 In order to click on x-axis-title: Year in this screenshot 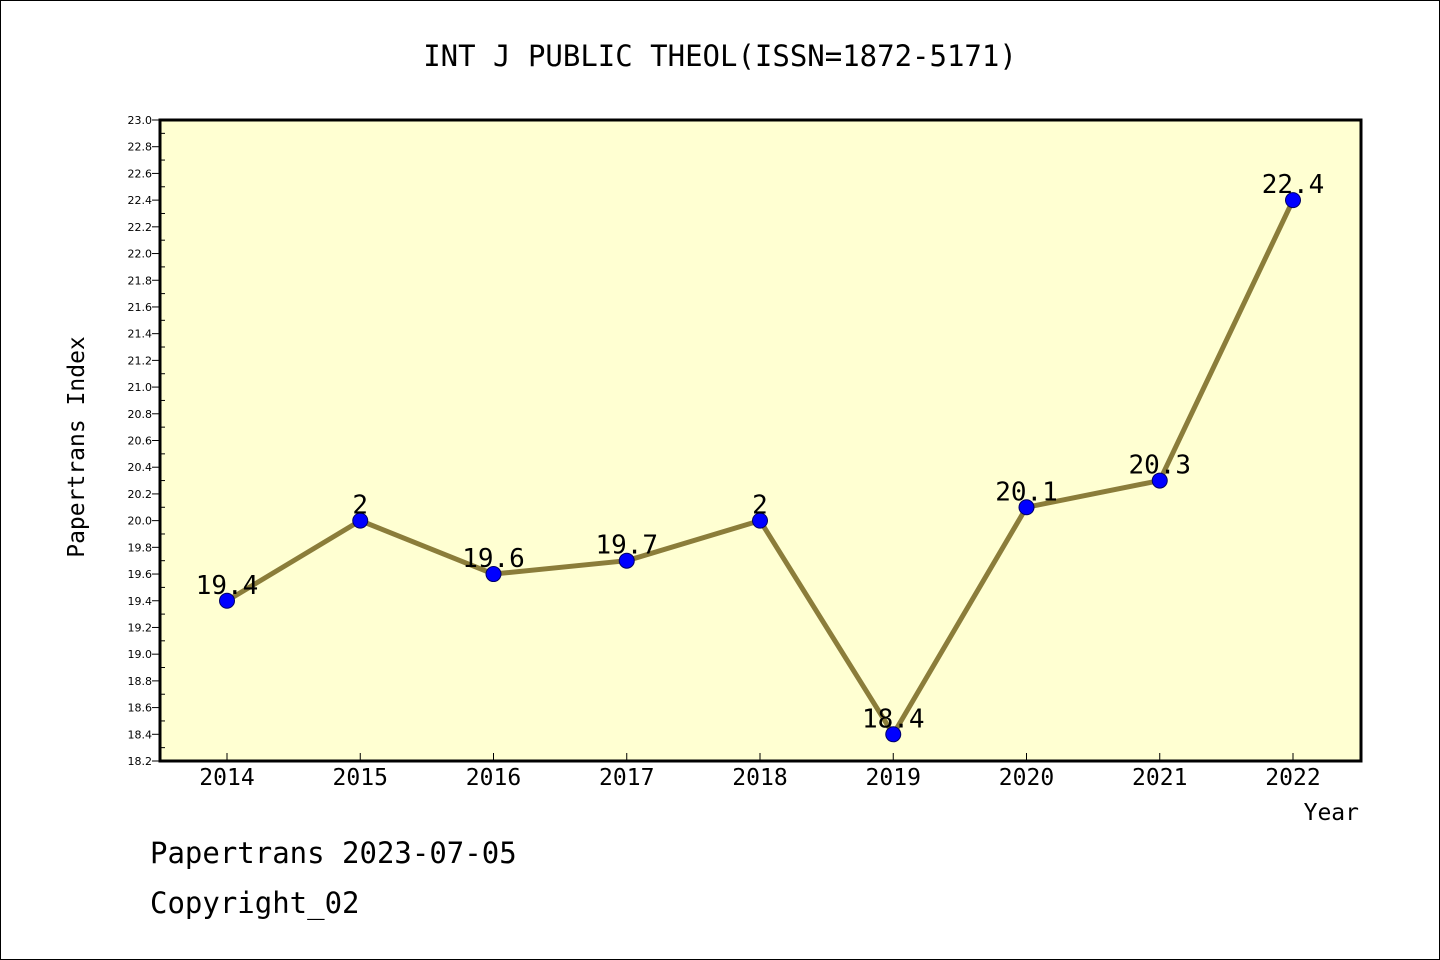, I will do `click(1331, 813)`.